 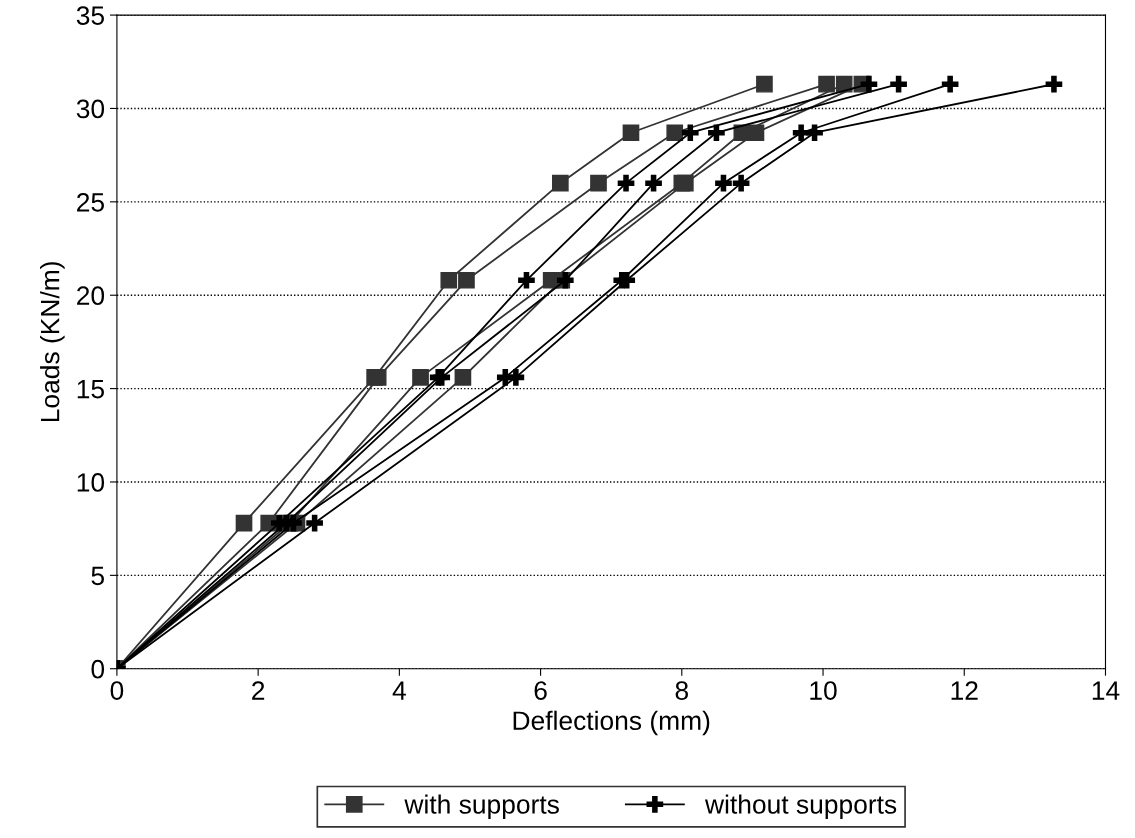 I want to click on x-tick-label: 0, so click(x=117, y=690).